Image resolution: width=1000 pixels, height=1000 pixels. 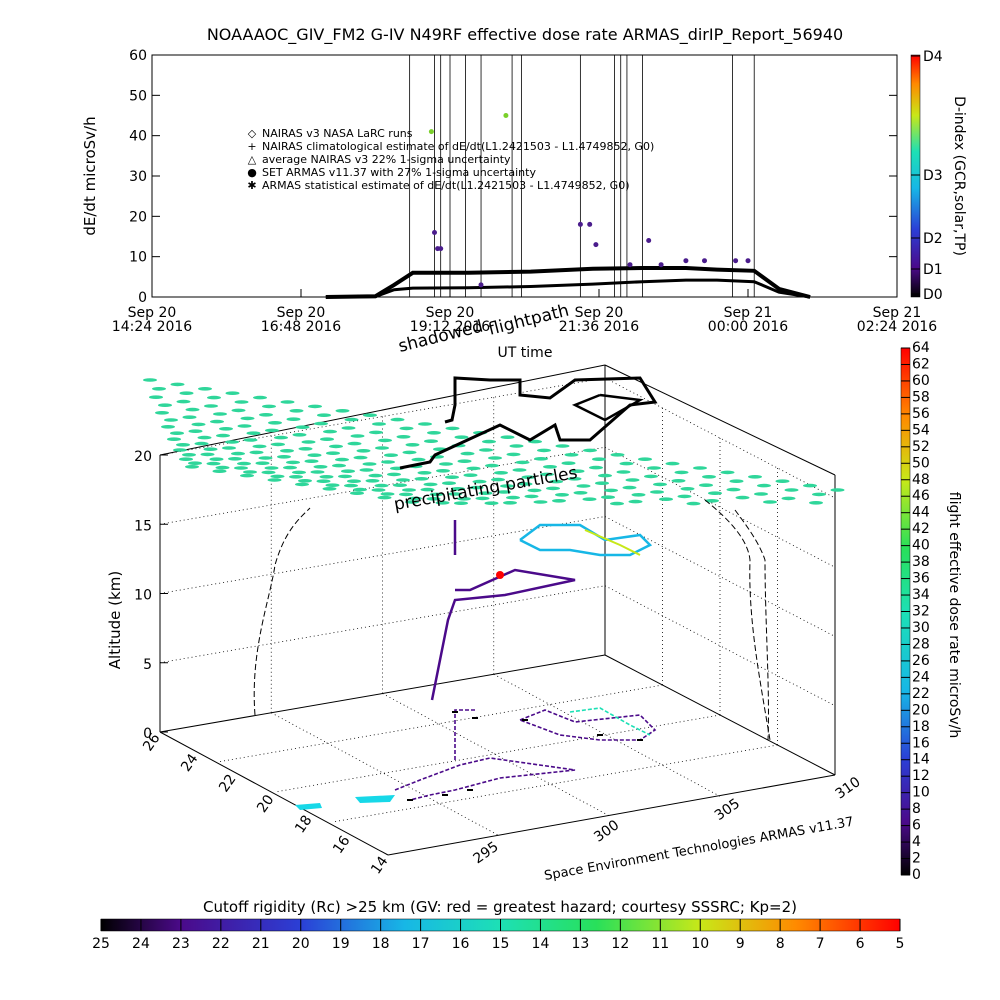 I want to click on flightpath-ground-projection, so click(x=525, y=755).